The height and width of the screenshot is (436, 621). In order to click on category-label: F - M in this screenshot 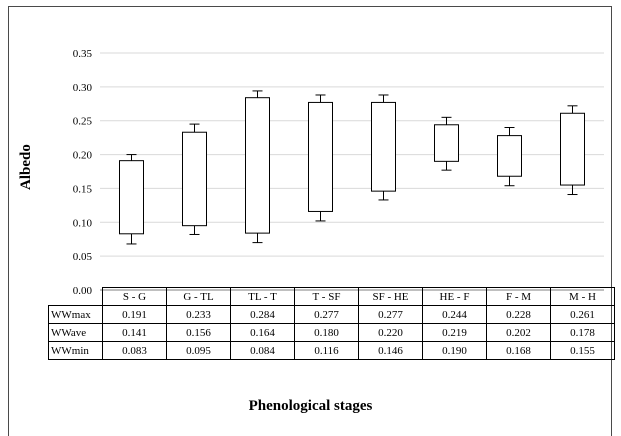, I will do `click(518, 296)`.